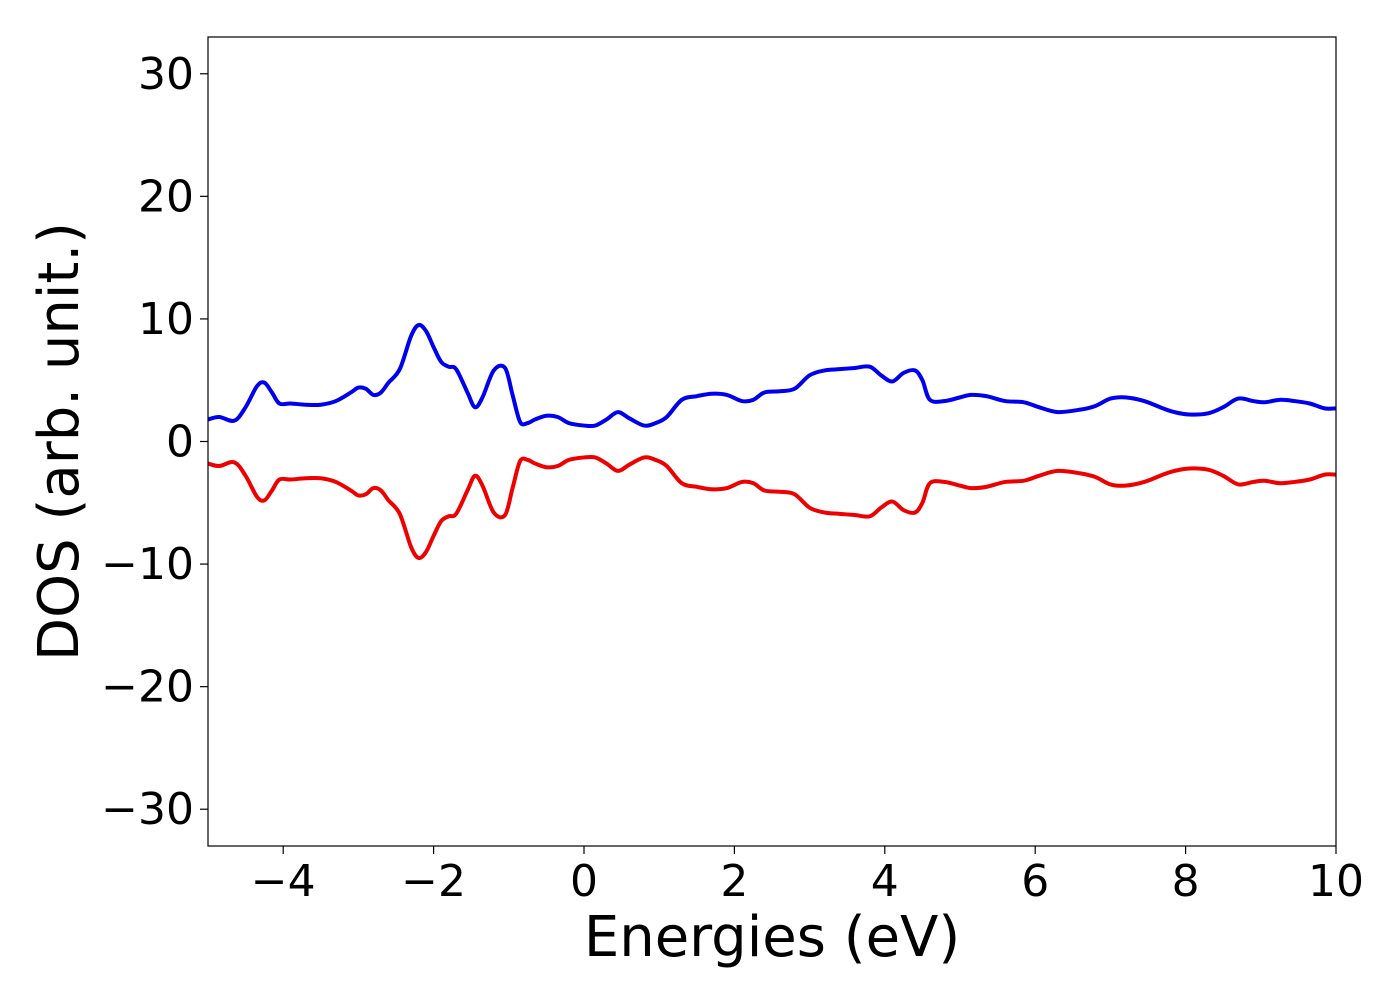  Describe the element at coordinates (807, 876) in the screenshot. I see `x-axis: −4 −2 0 2 4 6 8 10` at that location.